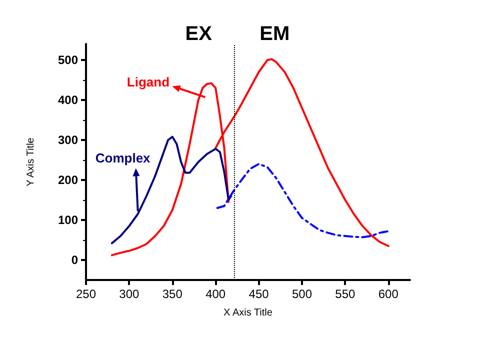  I want to click on y-tick-label: 0, so click(74, 260).